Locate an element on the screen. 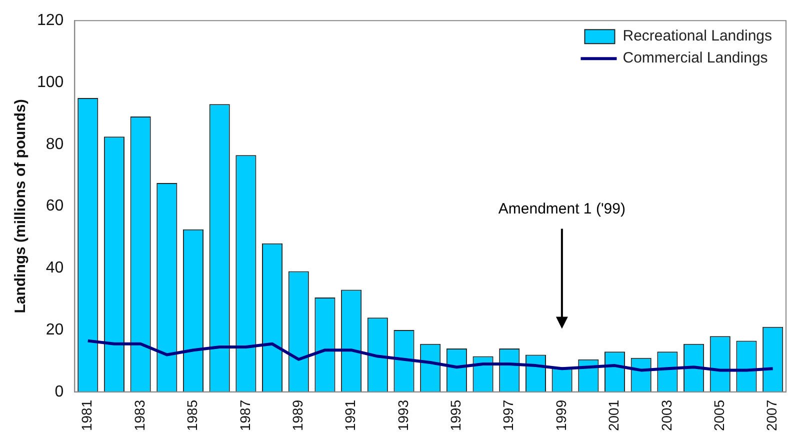  x-tick-label: 1987 is located at coordinates (244, 416).